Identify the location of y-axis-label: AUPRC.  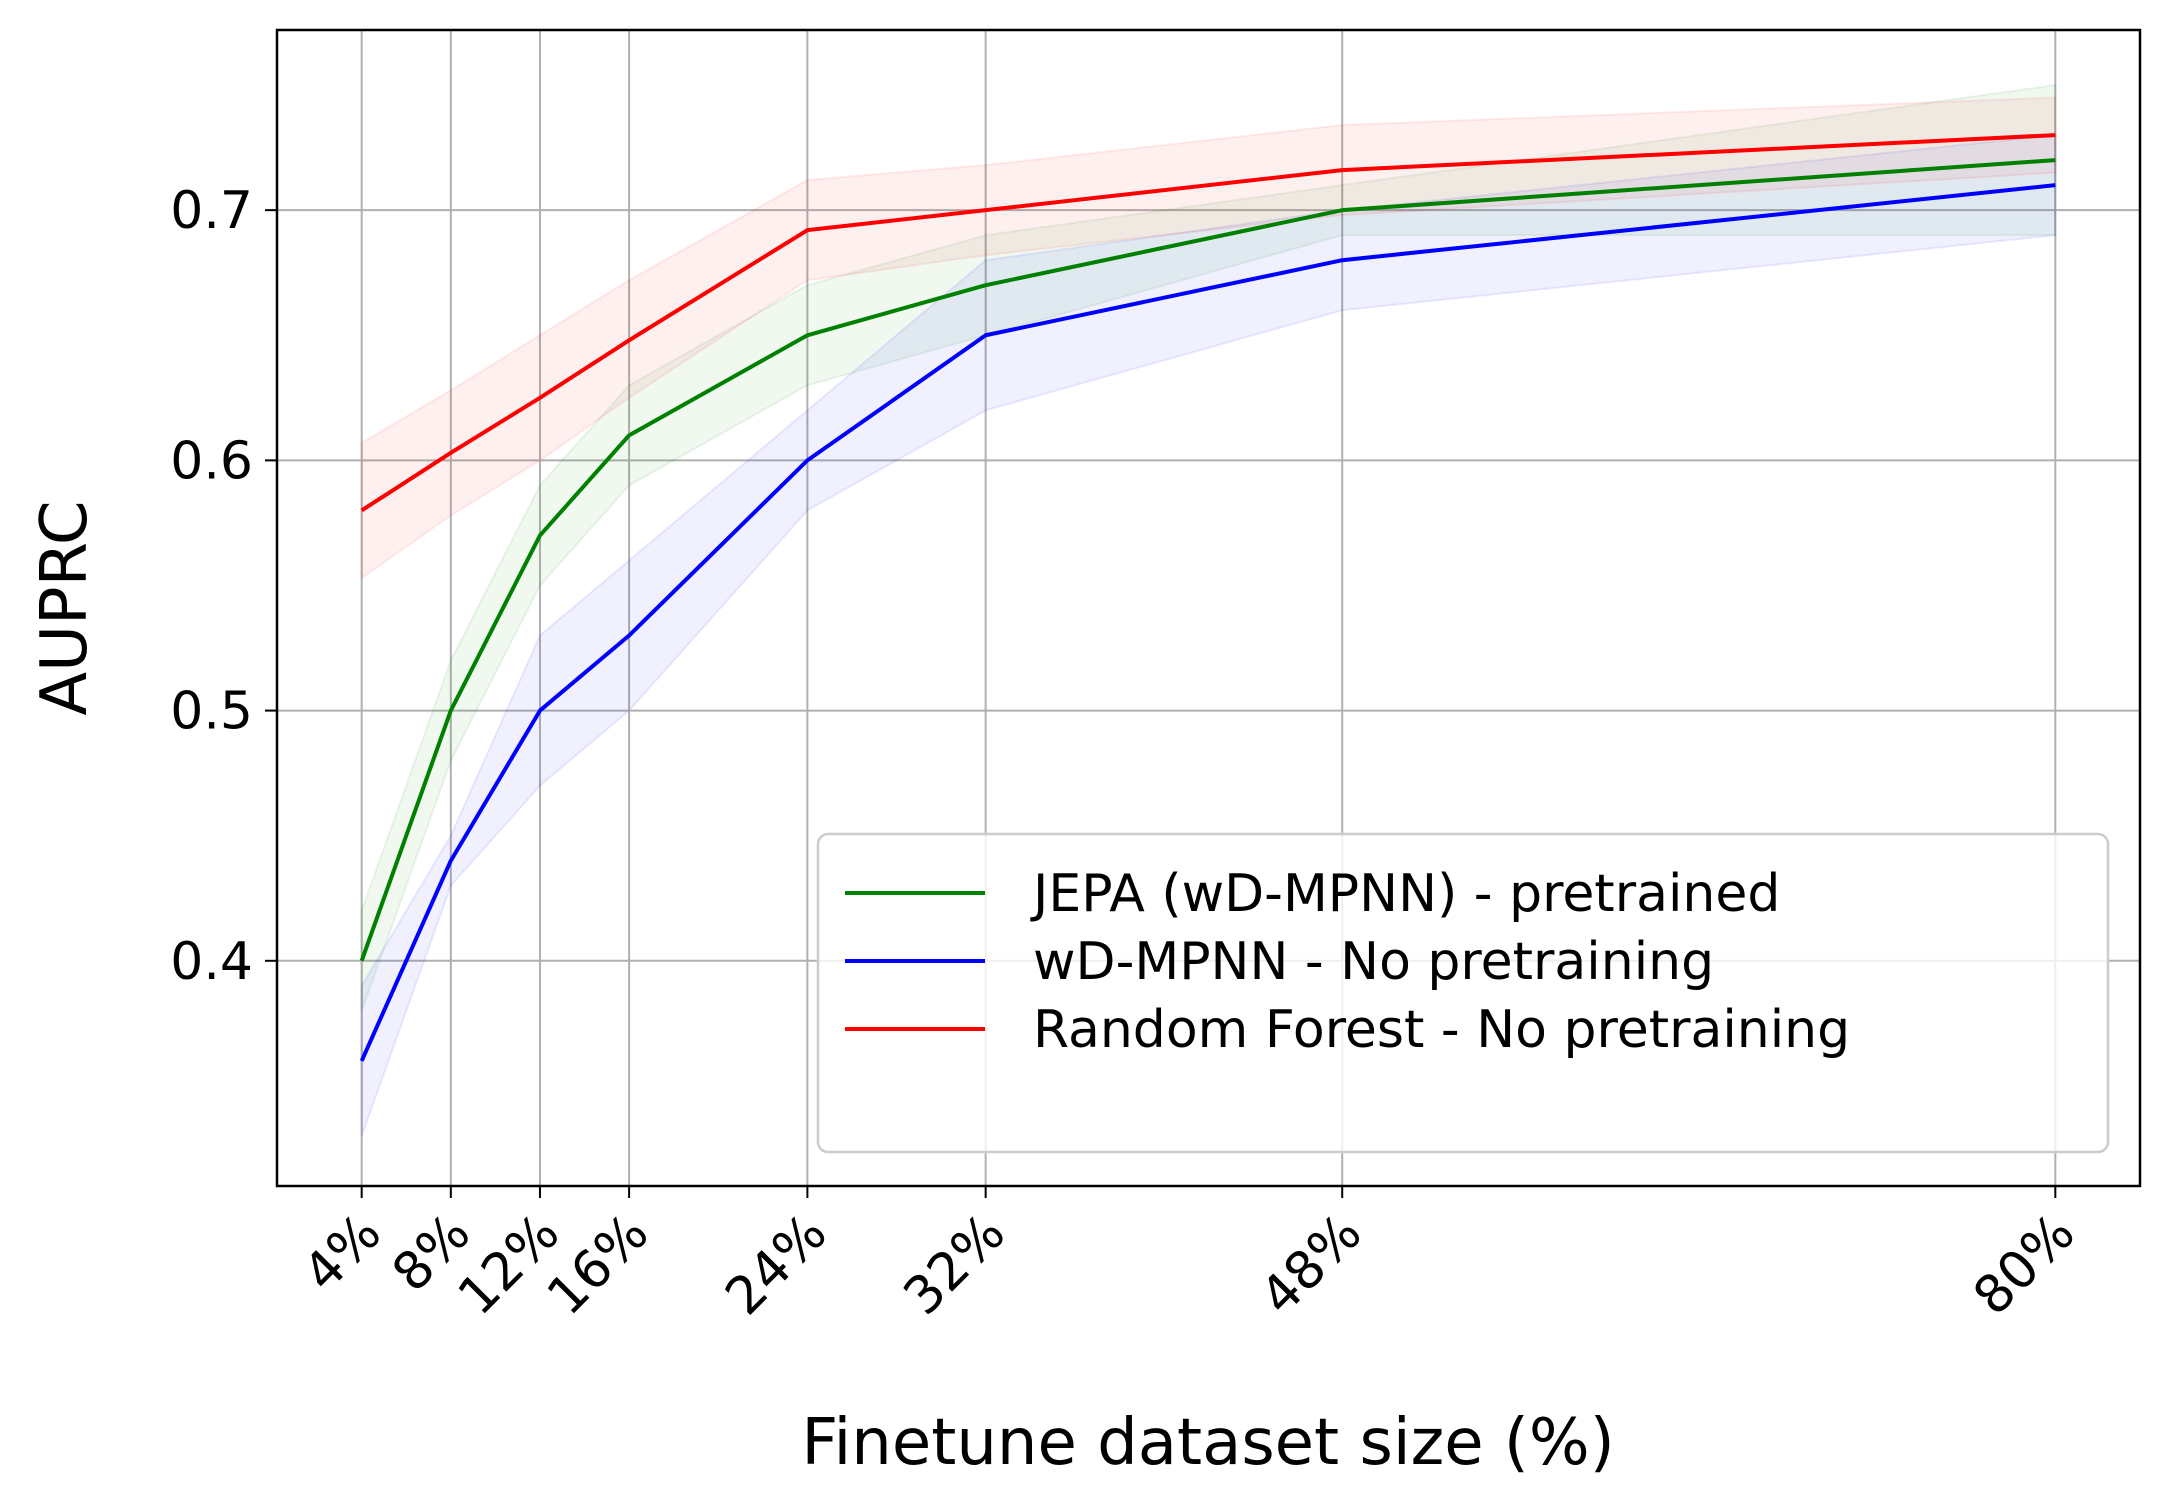
(65, 607).